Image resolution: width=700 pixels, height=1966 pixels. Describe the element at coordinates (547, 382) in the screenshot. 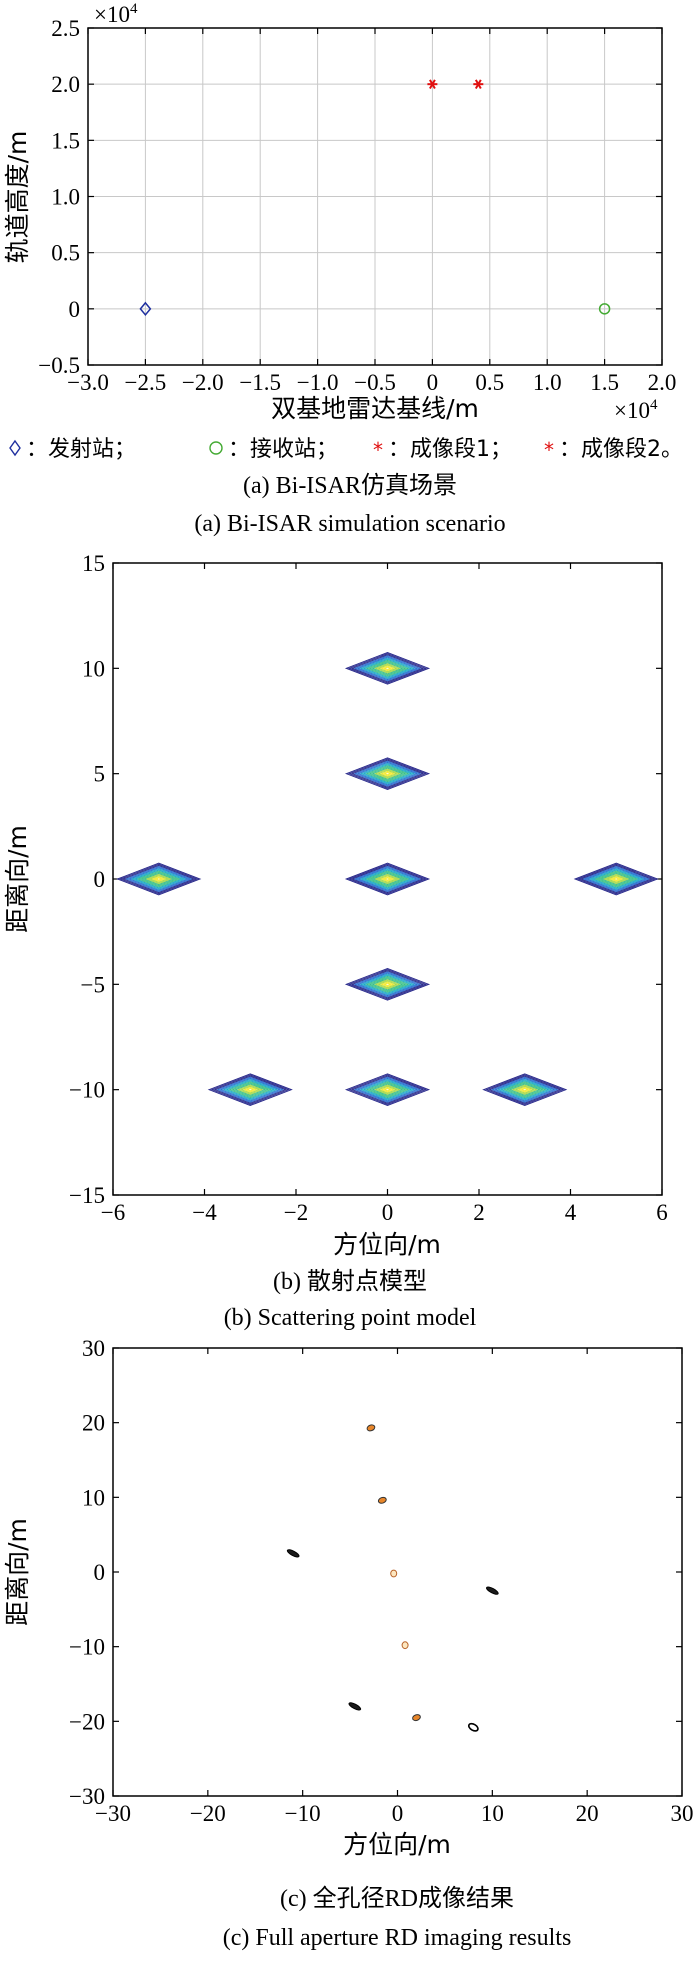

I see `x-tick-label: 1.0` at that location.